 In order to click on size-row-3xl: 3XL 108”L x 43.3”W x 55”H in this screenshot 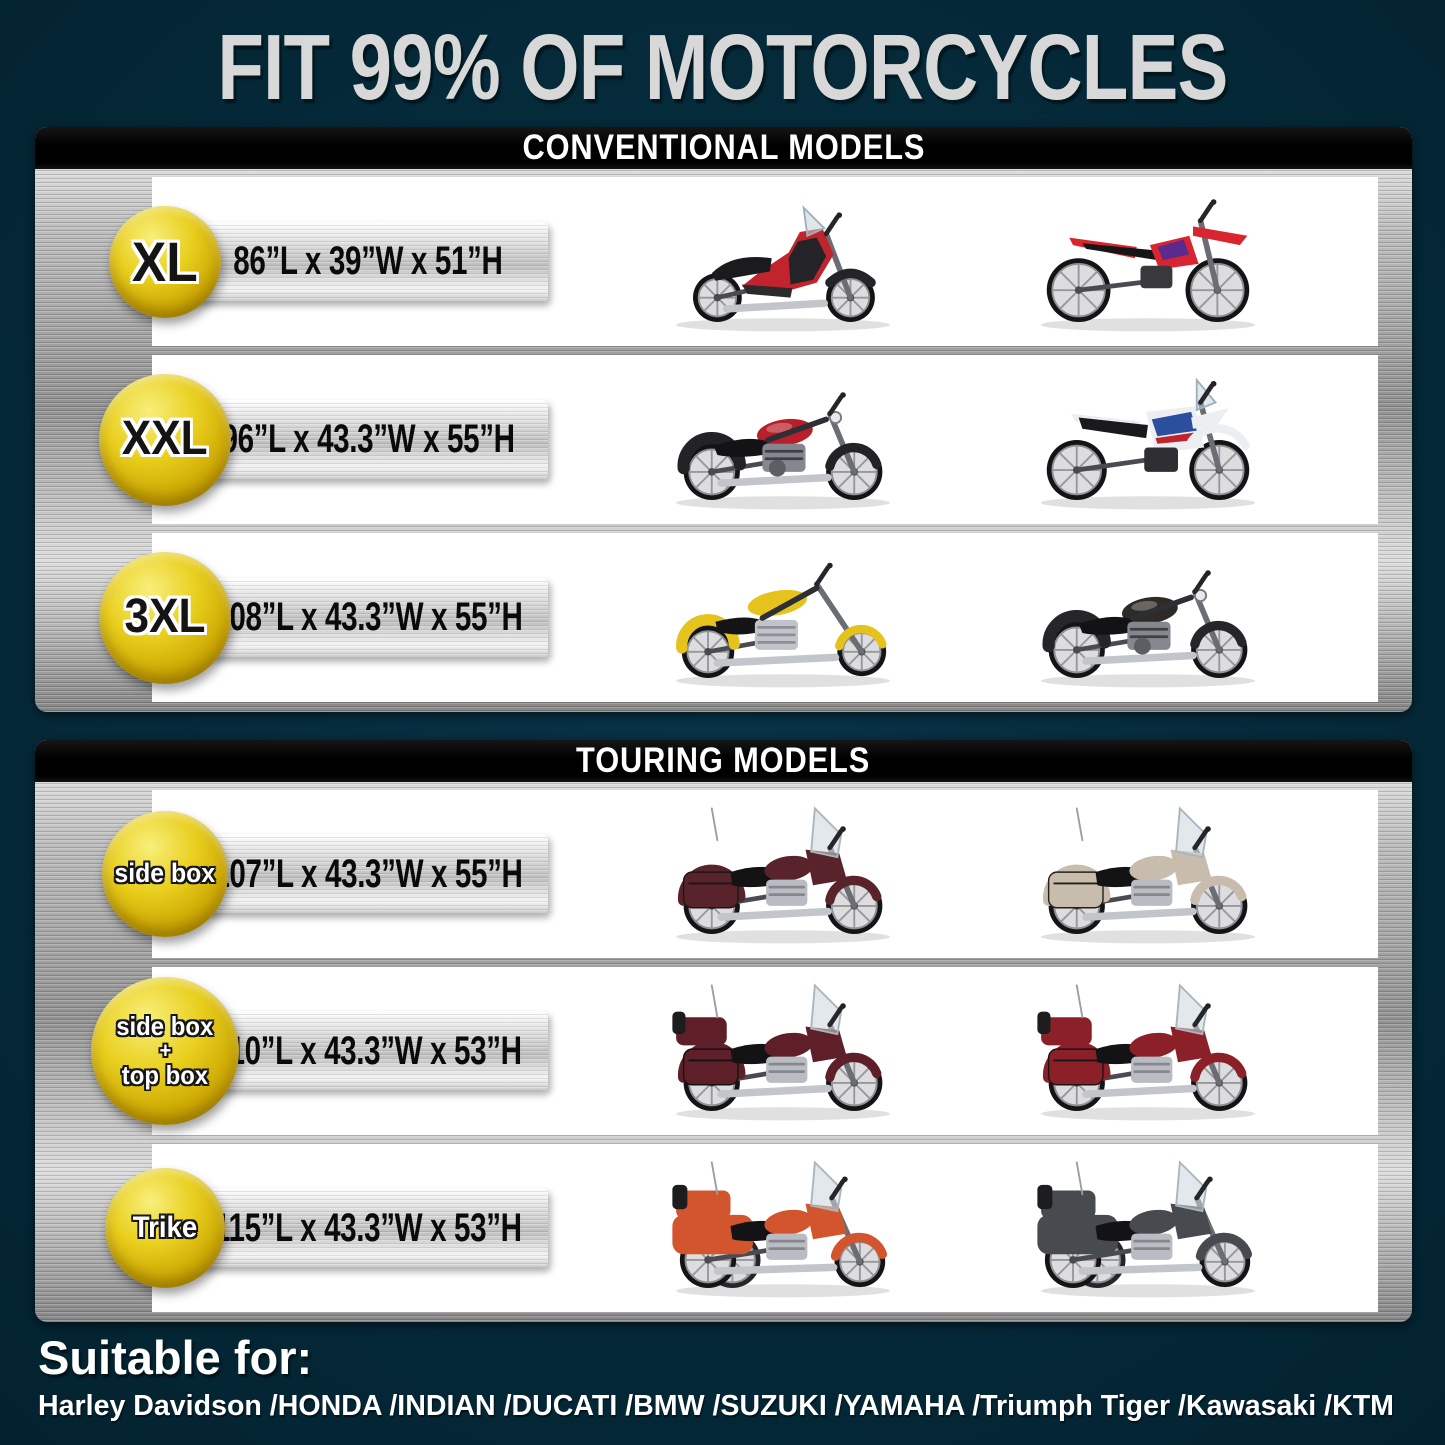, I will do `click(738, 617)`.